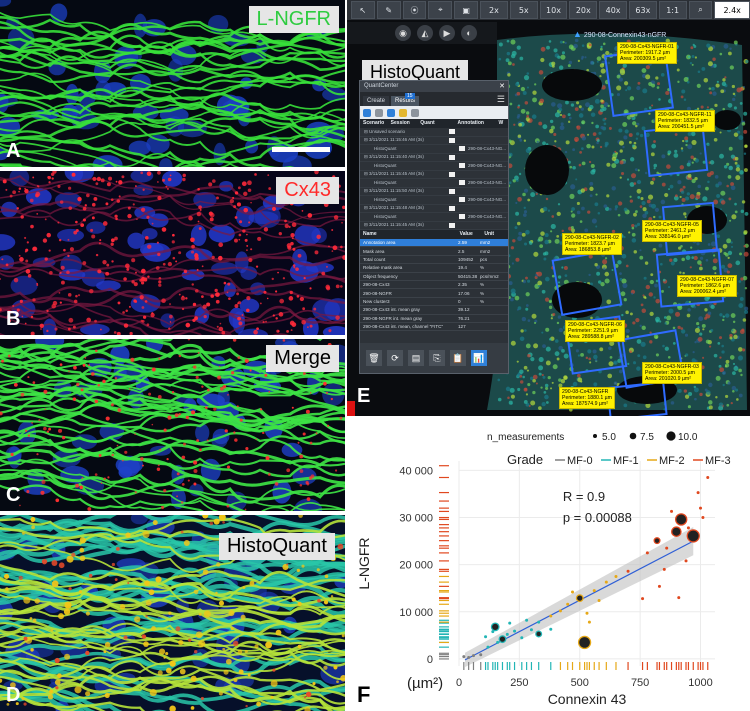 The height and width of the screenshot is (711, 750). Describe the element at coordinates (434, 285) in the screenshot. I see `results-row: 290-08-Cx43 2.35%` at that location.